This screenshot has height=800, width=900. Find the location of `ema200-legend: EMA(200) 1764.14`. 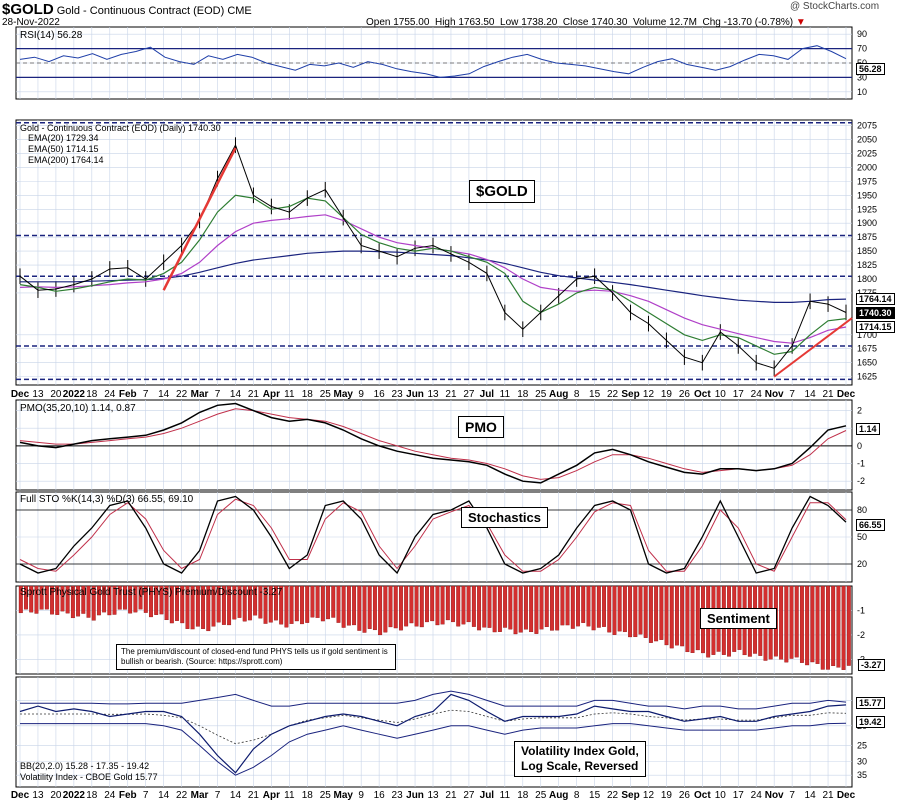

ema200-legend: EMA(200) 1764.14 is located at coordinates (66, 160).